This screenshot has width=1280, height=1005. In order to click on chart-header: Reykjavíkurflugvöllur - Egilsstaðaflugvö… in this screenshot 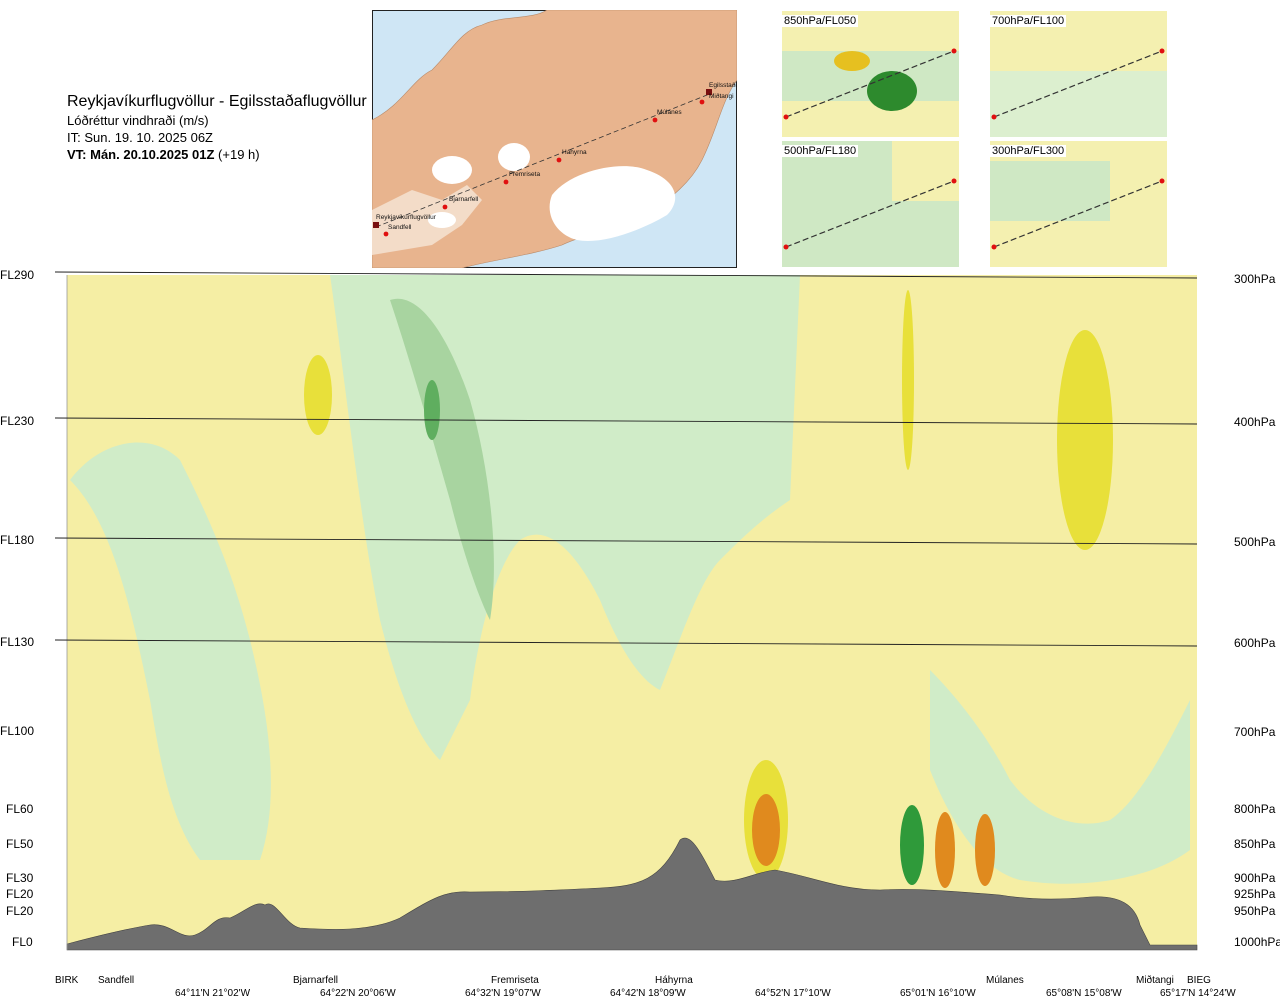, I will do `click(217, 127)`.